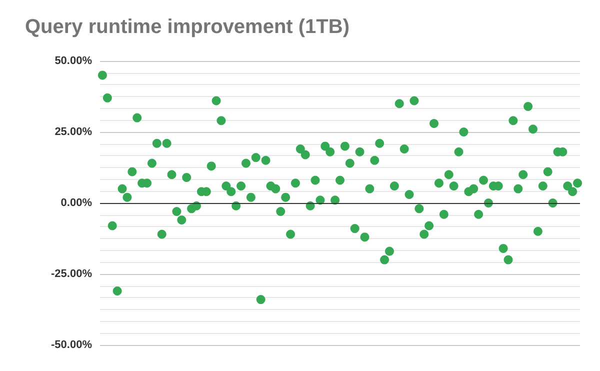 The image size is (600, 371). Describe the element at coordinates (71, 274) in the screenshot. I see `y-tick-label: -25.00%` at that location.